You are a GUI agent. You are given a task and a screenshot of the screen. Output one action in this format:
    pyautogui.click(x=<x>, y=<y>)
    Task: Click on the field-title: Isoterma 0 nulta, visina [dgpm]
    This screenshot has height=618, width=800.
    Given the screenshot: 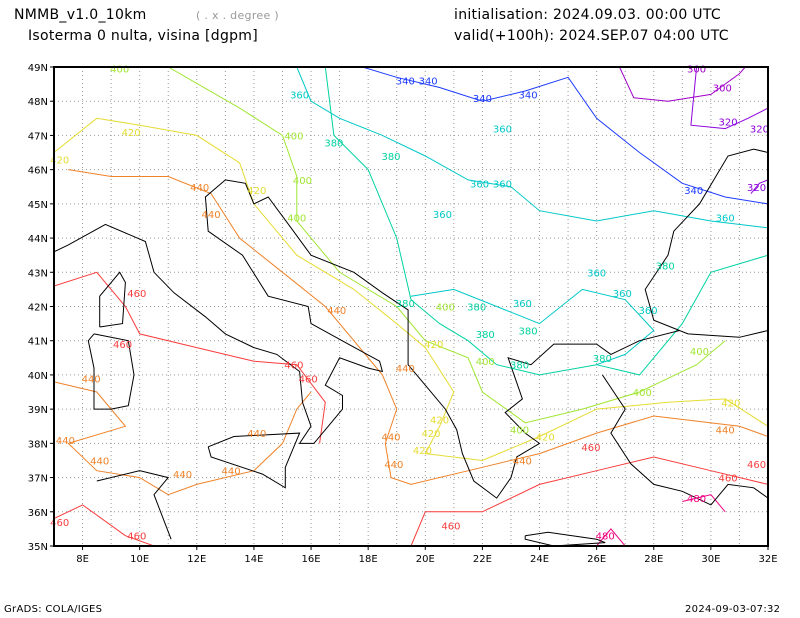 What is the action you would take?
    pyautogui.click(x=143, y=36)
    